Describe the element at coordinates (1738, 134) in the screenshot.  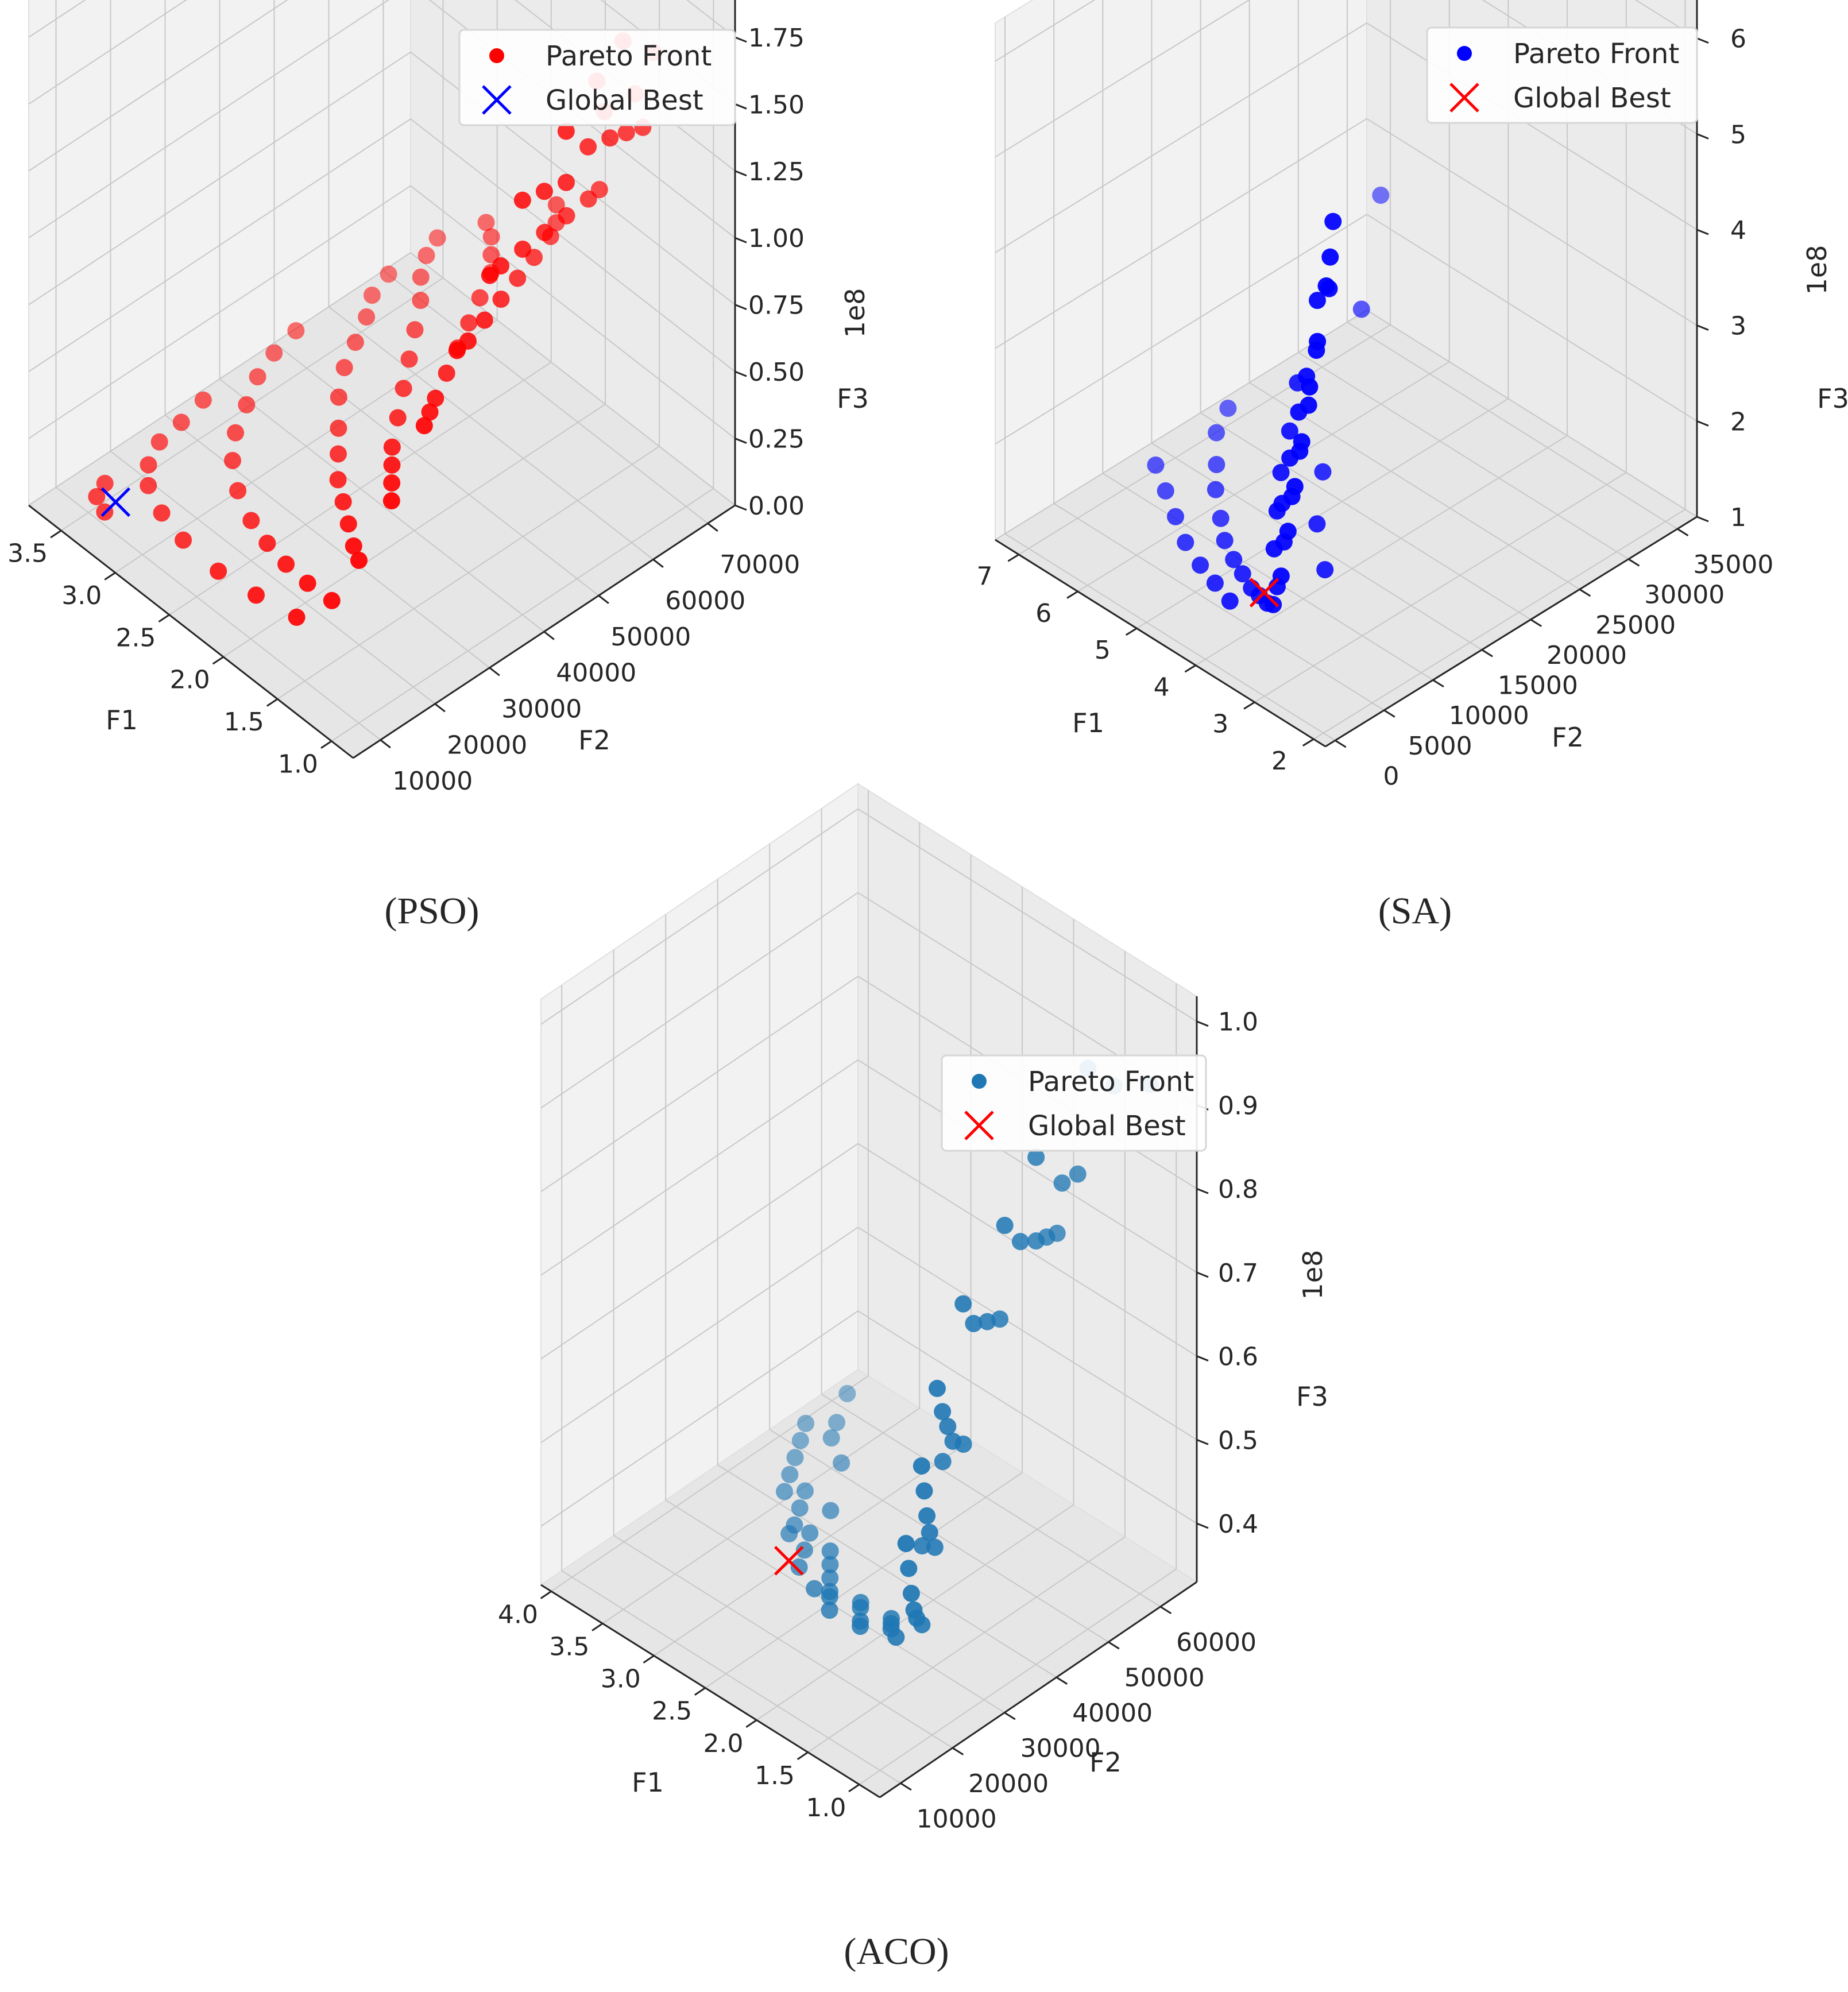
I see `sa-z-tick-label: 5` at that location.